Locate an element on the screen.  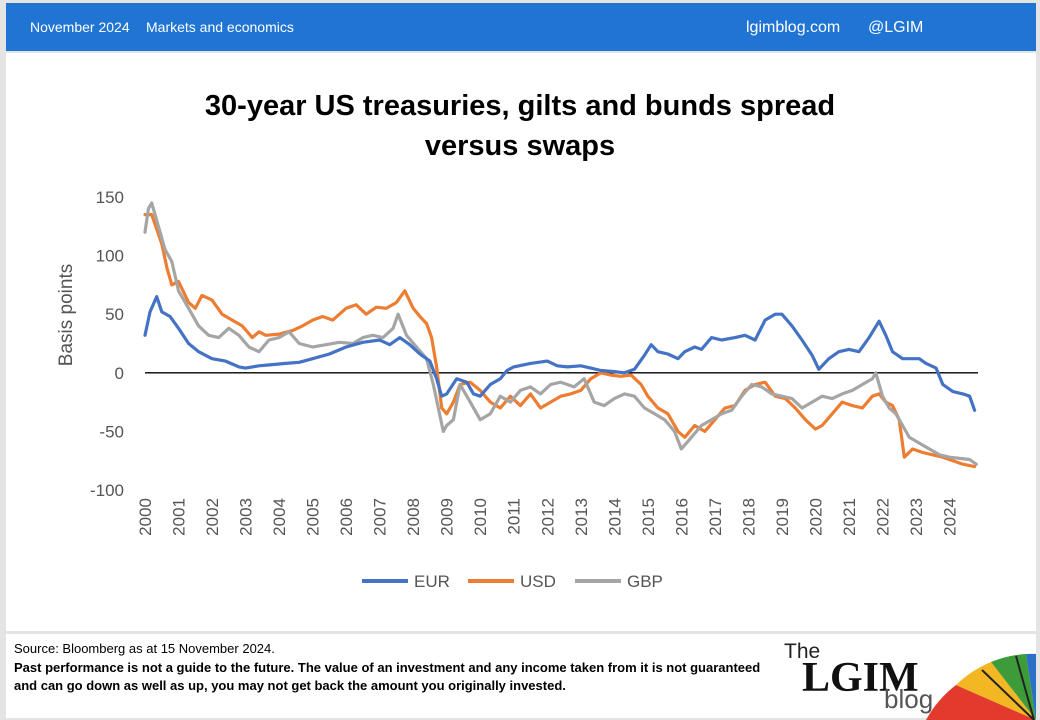
y-tick-label: -50 is located at coordinates (111, 431).